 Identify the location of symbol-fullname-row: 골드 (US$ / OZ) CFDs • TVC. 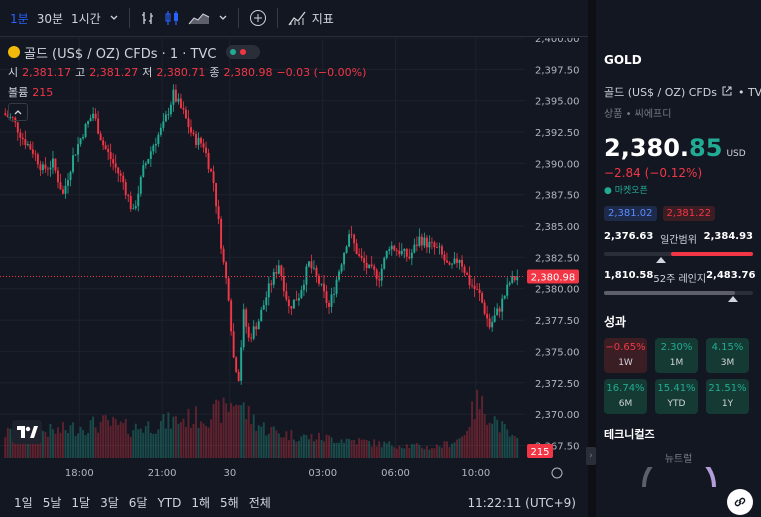
(682, 92).